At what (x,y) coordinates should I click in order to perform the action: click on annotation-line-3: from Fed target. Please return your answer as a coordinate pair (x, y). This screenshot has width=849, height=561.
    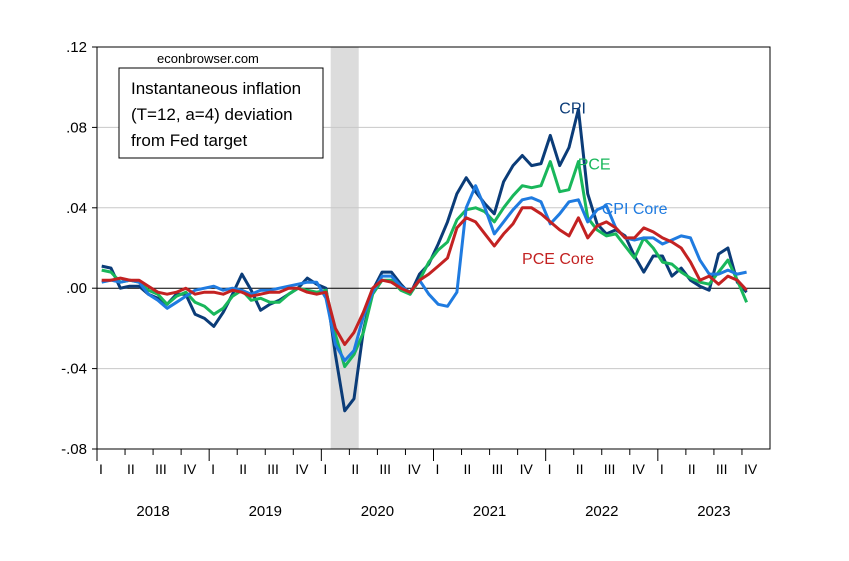
    Looking at the image, I should click on (189, 140).